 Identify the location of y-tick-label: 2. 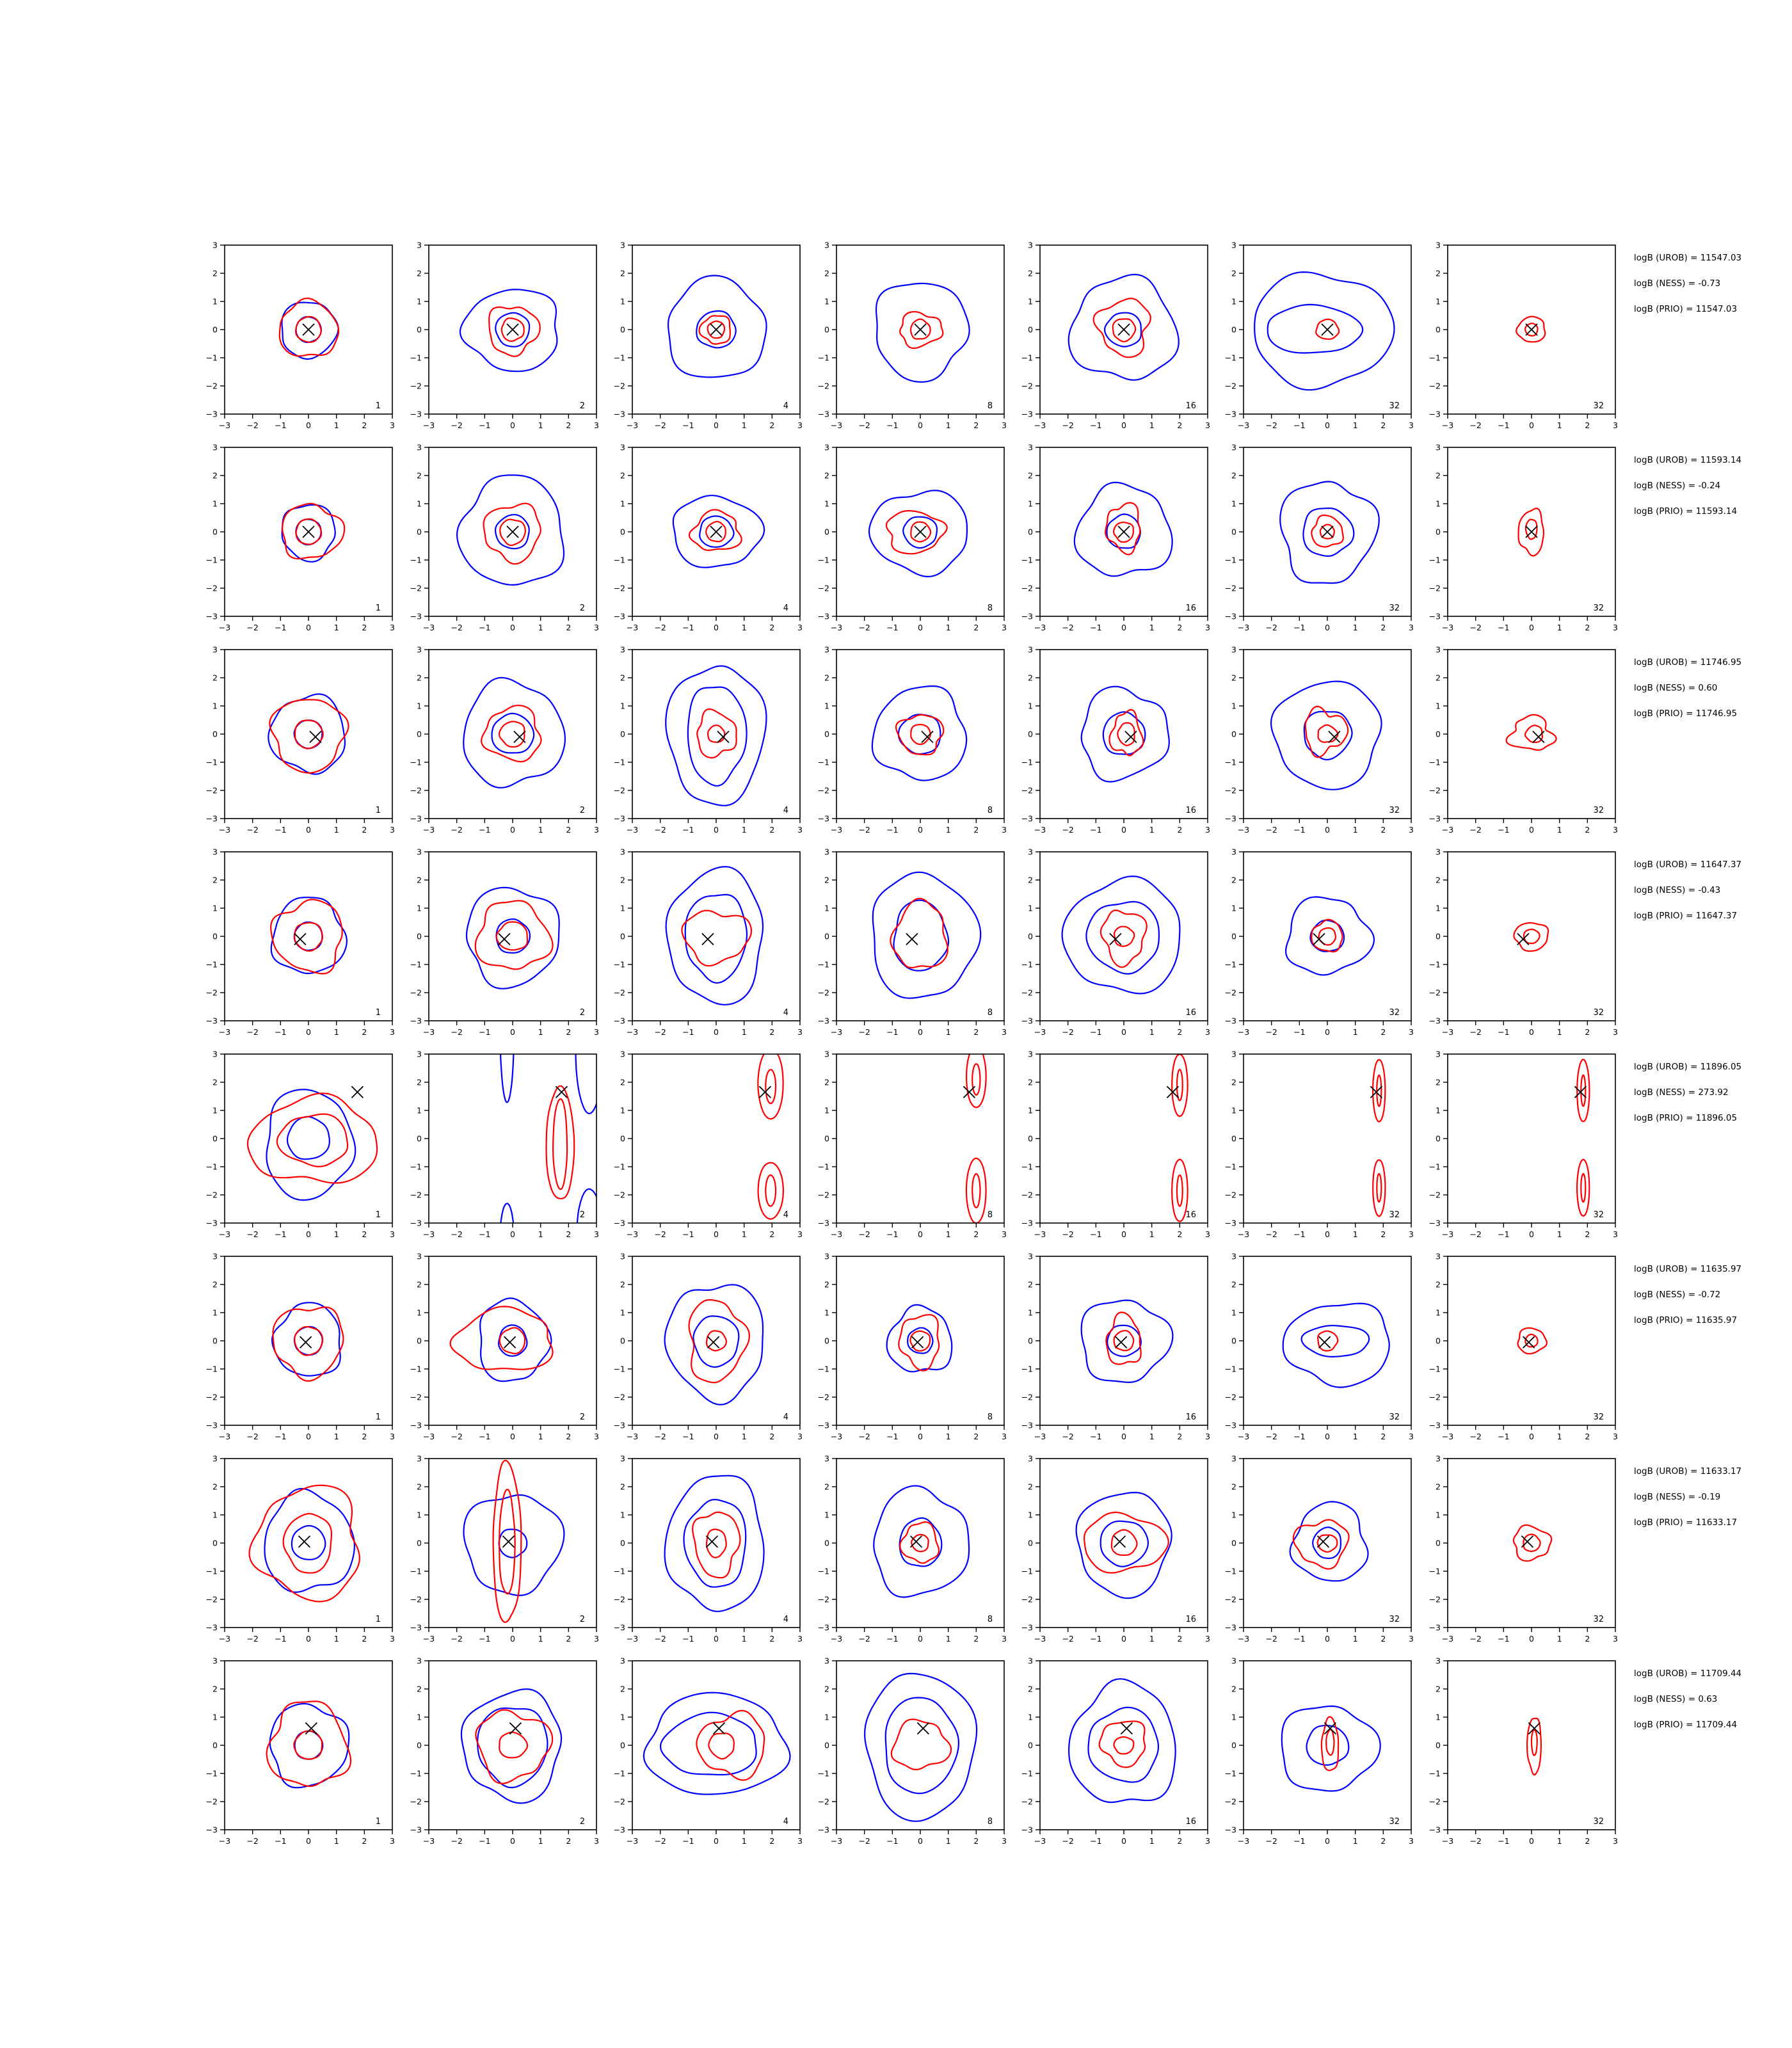
(419, 678).